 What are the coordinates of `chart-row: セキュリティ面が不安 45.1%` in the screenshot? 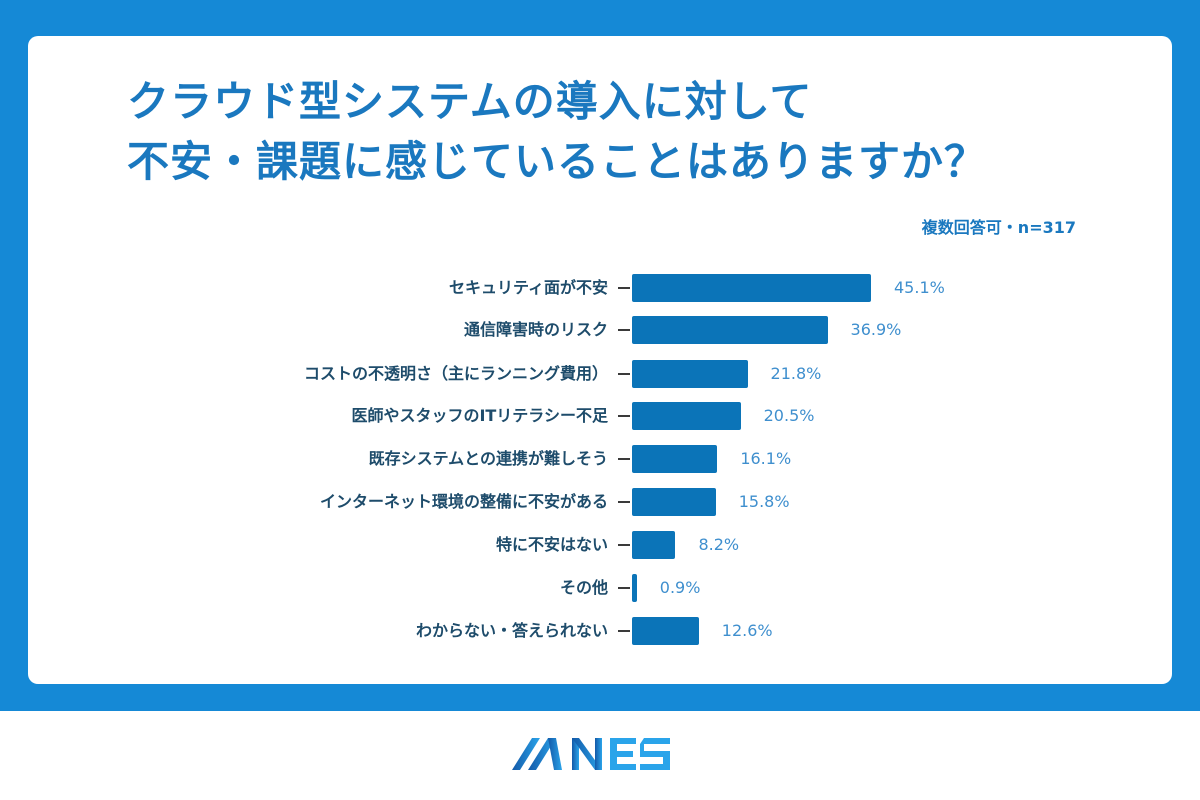 It's located at (600, 288).